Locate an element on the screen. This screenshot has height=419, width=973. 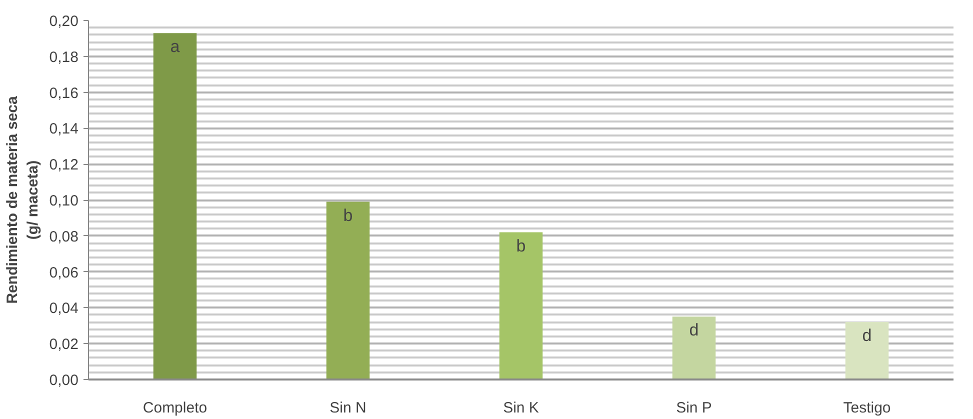
y-tick-label: 0,20 is located at coordinates (64, 21).